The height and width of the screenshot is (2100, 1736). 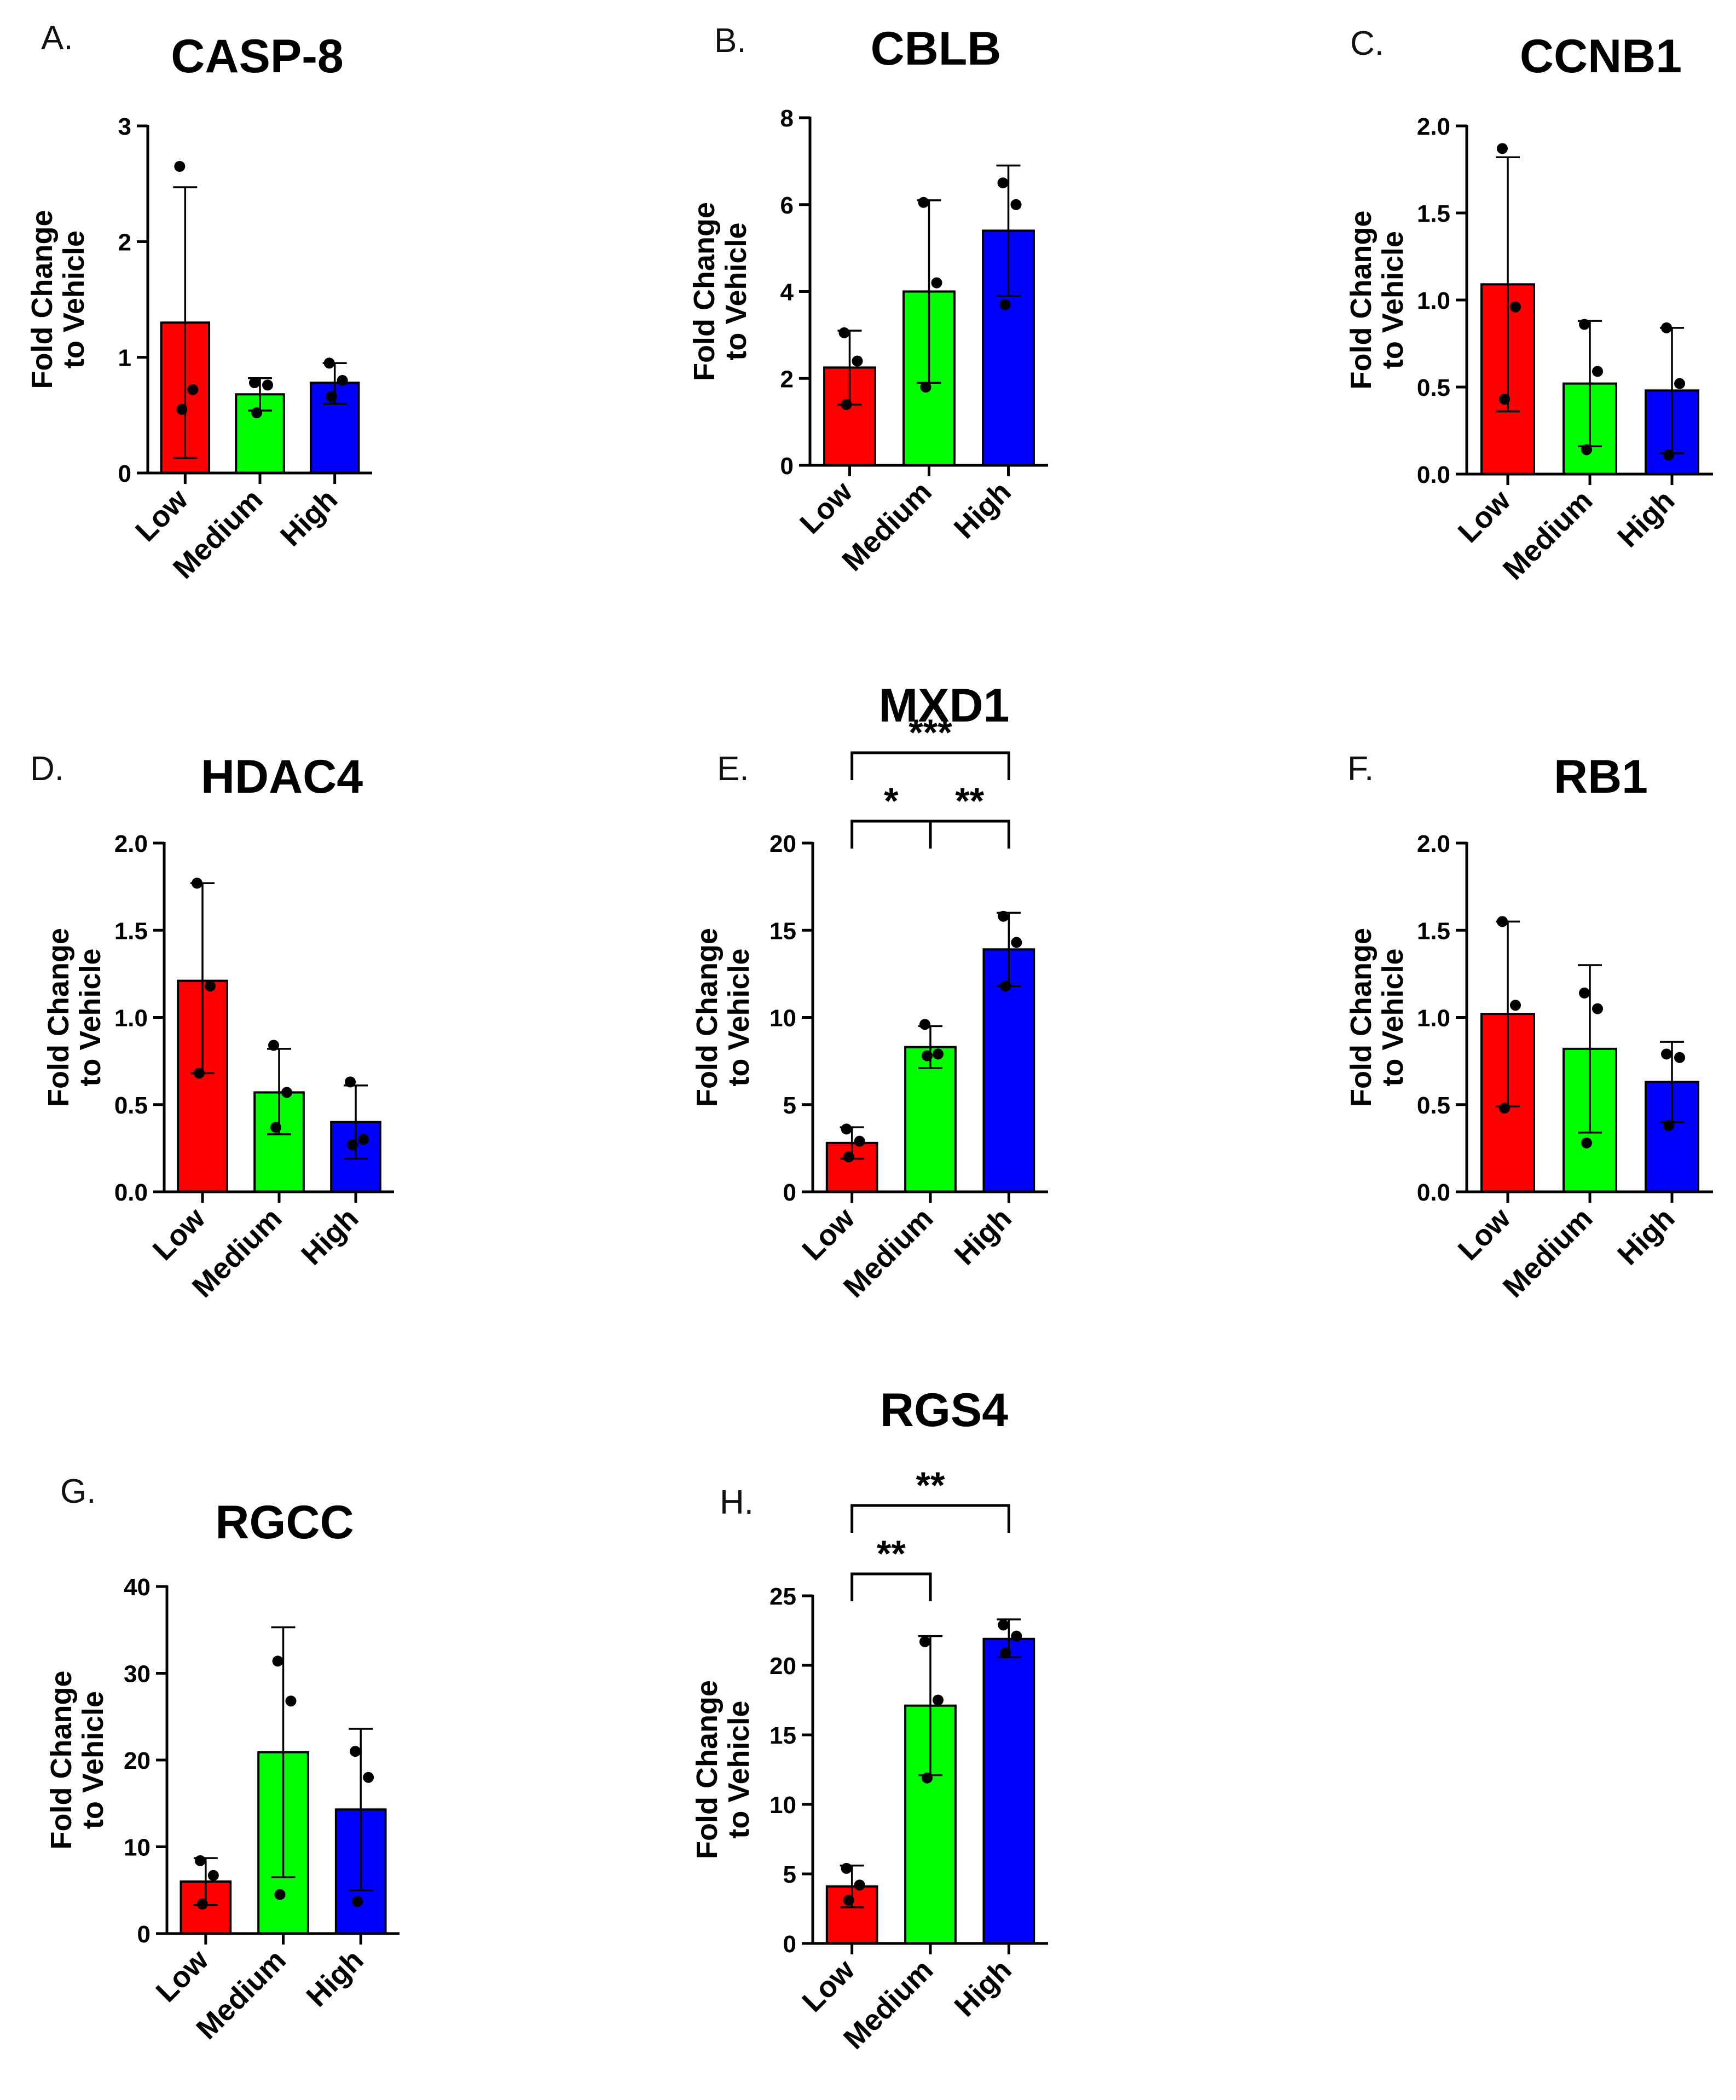 What do you see at coordinates (944, 705) in the screenshot?
I see `chart-title: MXD1` at bounding box center [944, 705].